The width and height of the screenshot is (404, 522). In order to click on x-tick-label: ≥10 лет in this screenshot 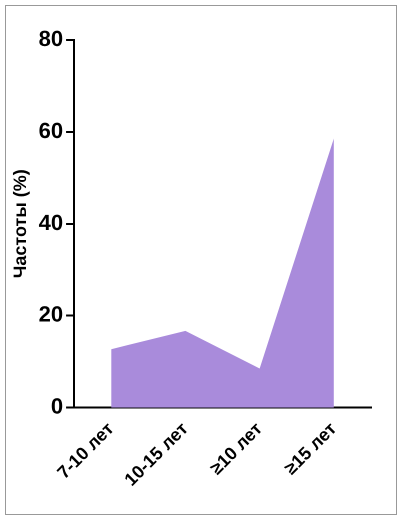, I will do `click(236, 448)`.